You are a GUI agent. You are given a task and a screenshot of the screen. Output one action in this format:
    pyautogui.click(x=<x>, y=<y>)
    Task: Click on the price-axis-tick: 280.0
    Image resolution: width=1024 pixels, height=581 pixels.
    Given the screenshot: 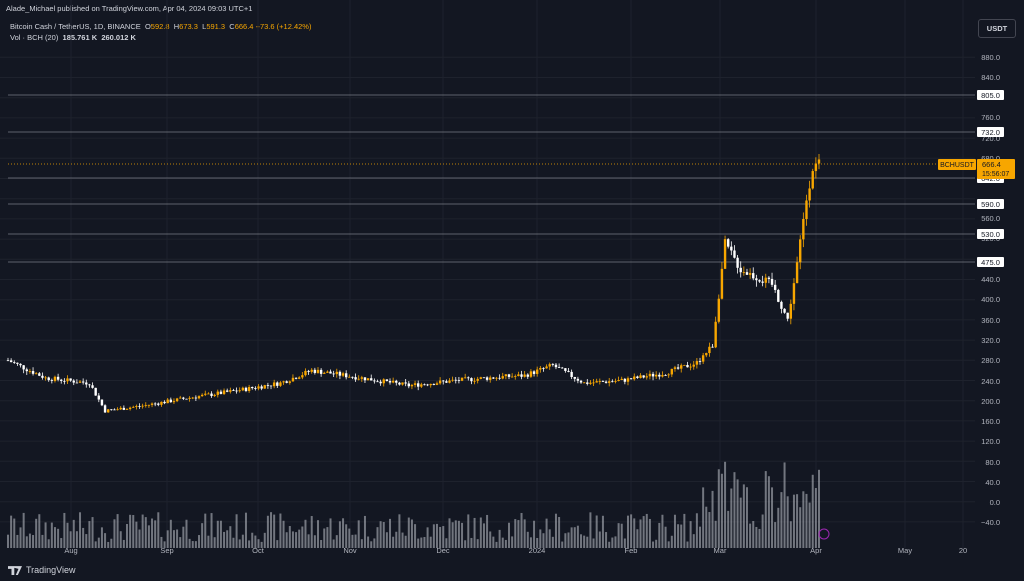 What is the action you would take?
    pyautogui.click(x=990, y=360)
    